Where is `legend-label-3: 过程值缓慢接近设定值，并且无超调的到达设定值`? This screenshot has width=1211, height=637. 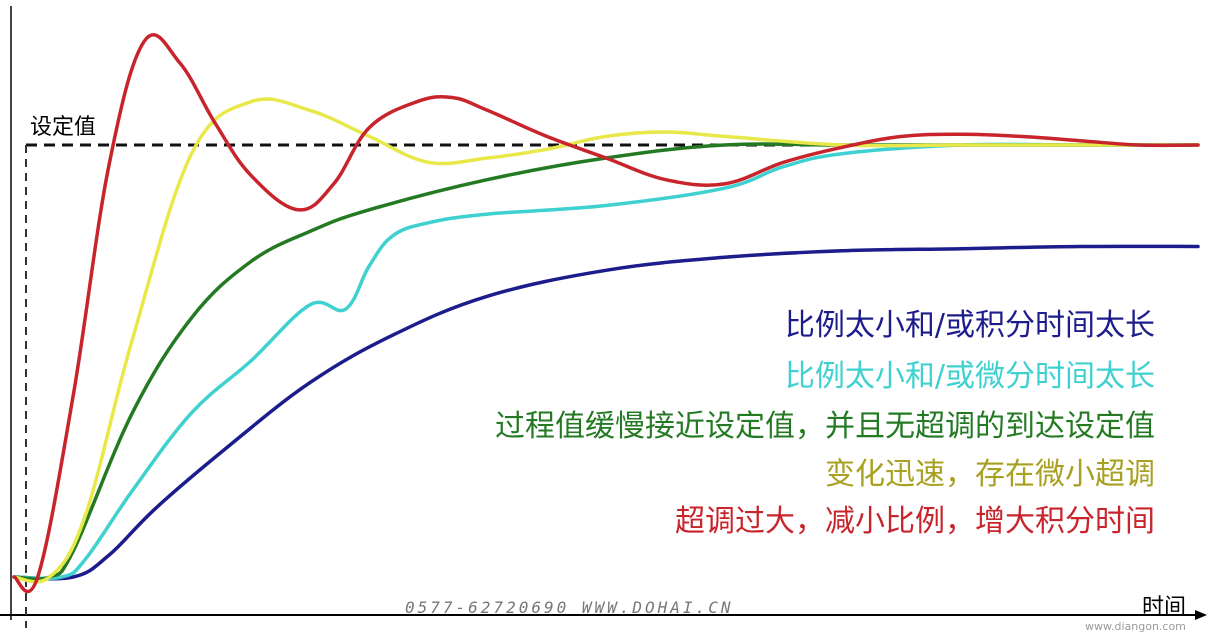
legend-label-3: 过程值缓慢接近设定值，并且无超调的到达设定值 is located at coordinates (825, 426).